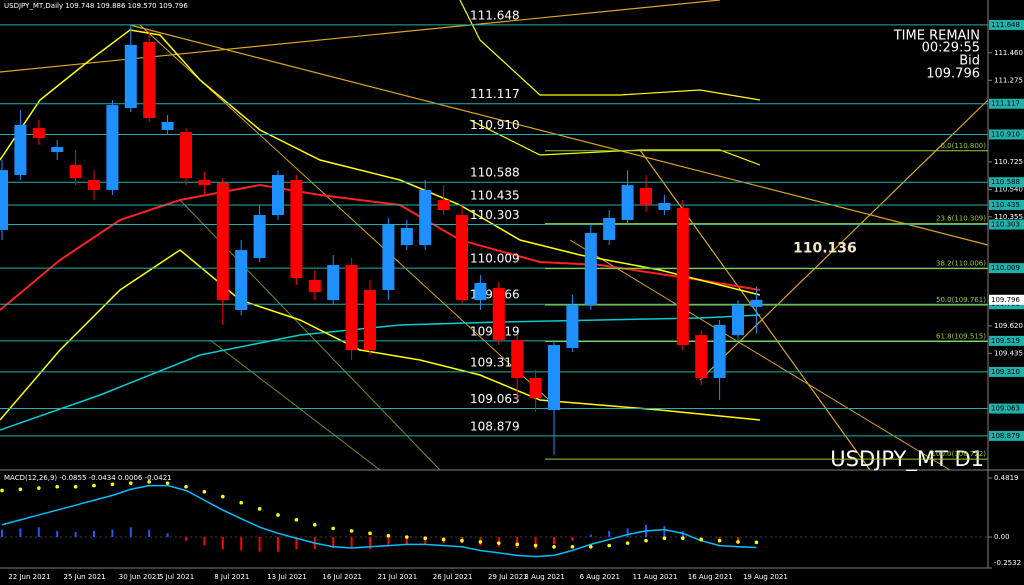 This screenshot has width=1024, height=585. I want to click on axis-level-label: 111.648, so click(1005, 25).